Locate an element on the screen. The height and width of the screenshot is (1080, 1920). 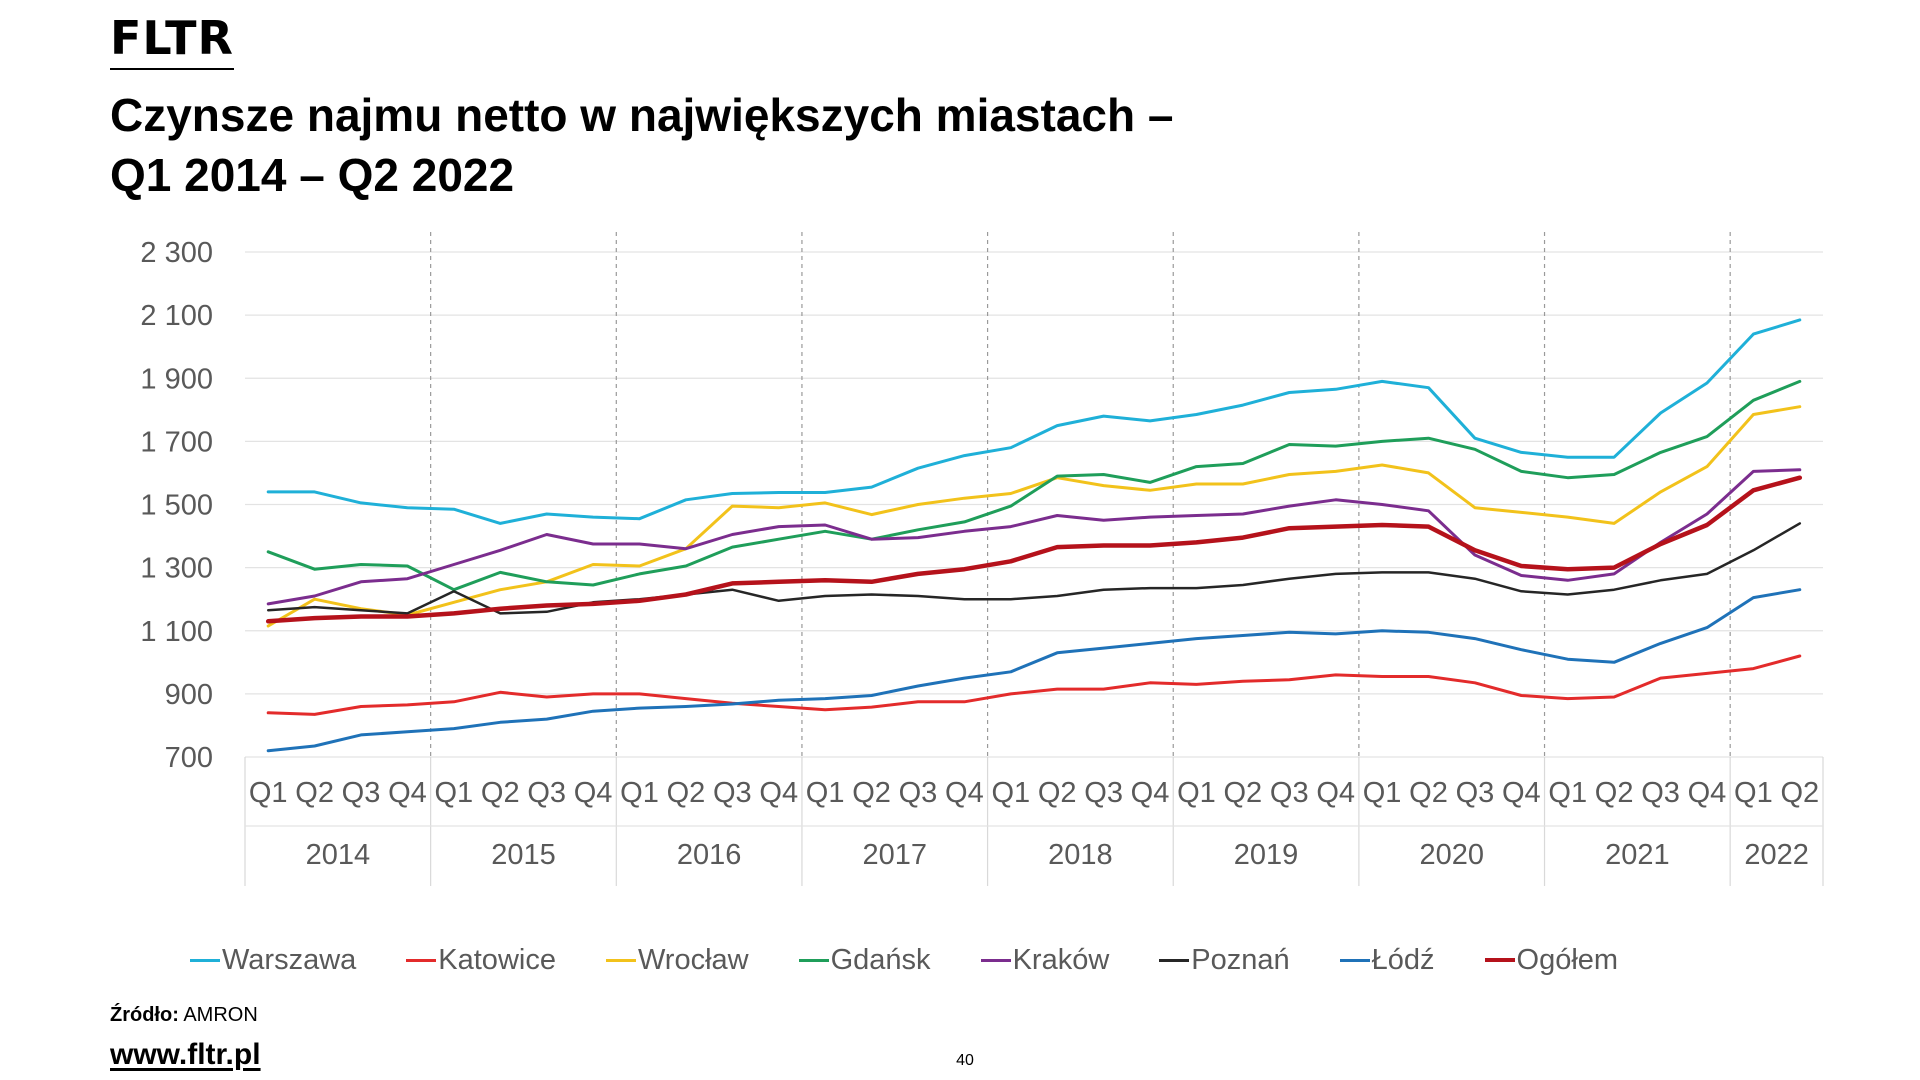
legend-label: Łódź is located at coordinates (1403, 959).